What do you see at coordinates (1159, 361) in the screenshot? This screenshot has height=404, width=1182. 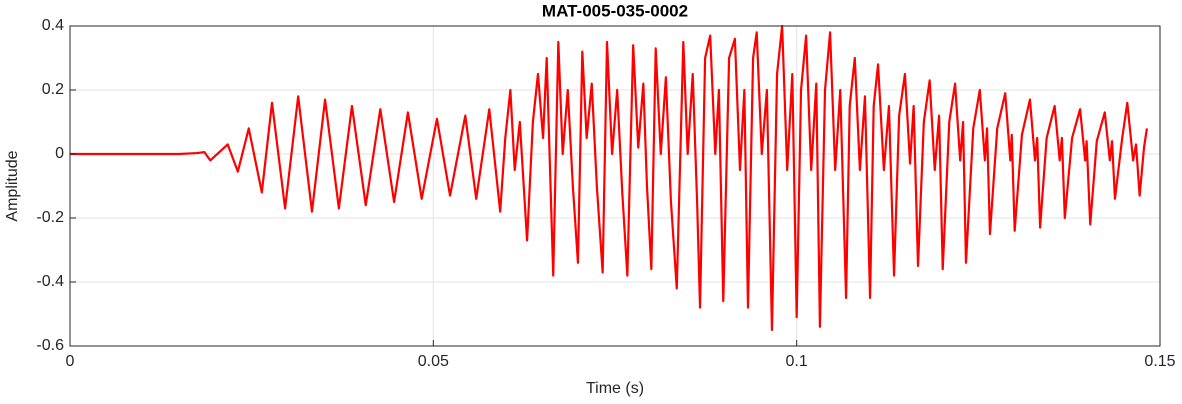 I see `x-tick-label: 0.15` at bounding box center [1159, 361].